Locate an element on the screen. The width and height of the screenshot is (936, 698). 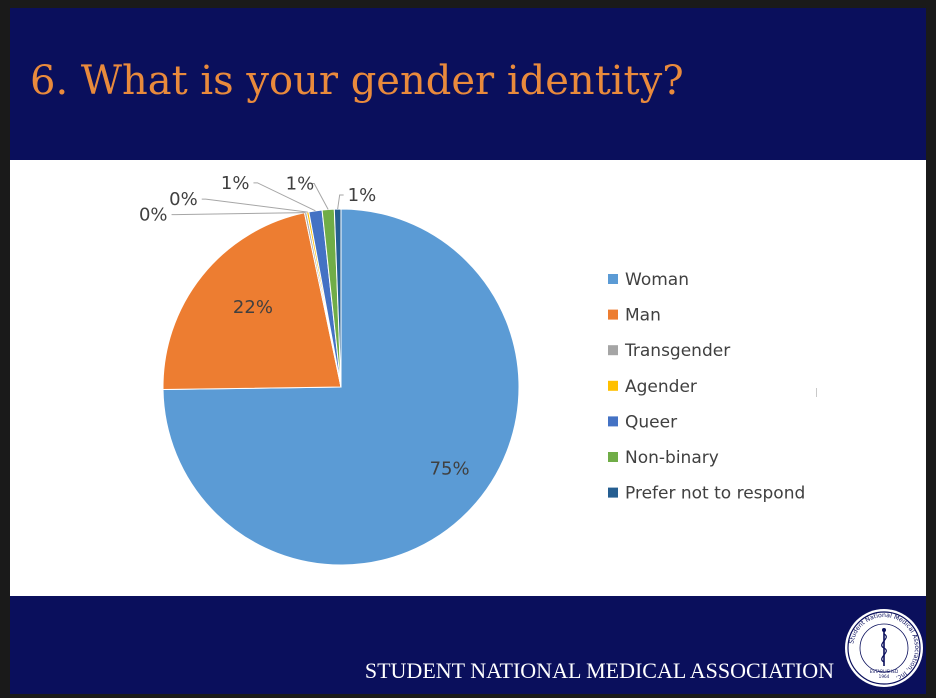
data-label-woman: 75% is located at coordinates (450, 468).